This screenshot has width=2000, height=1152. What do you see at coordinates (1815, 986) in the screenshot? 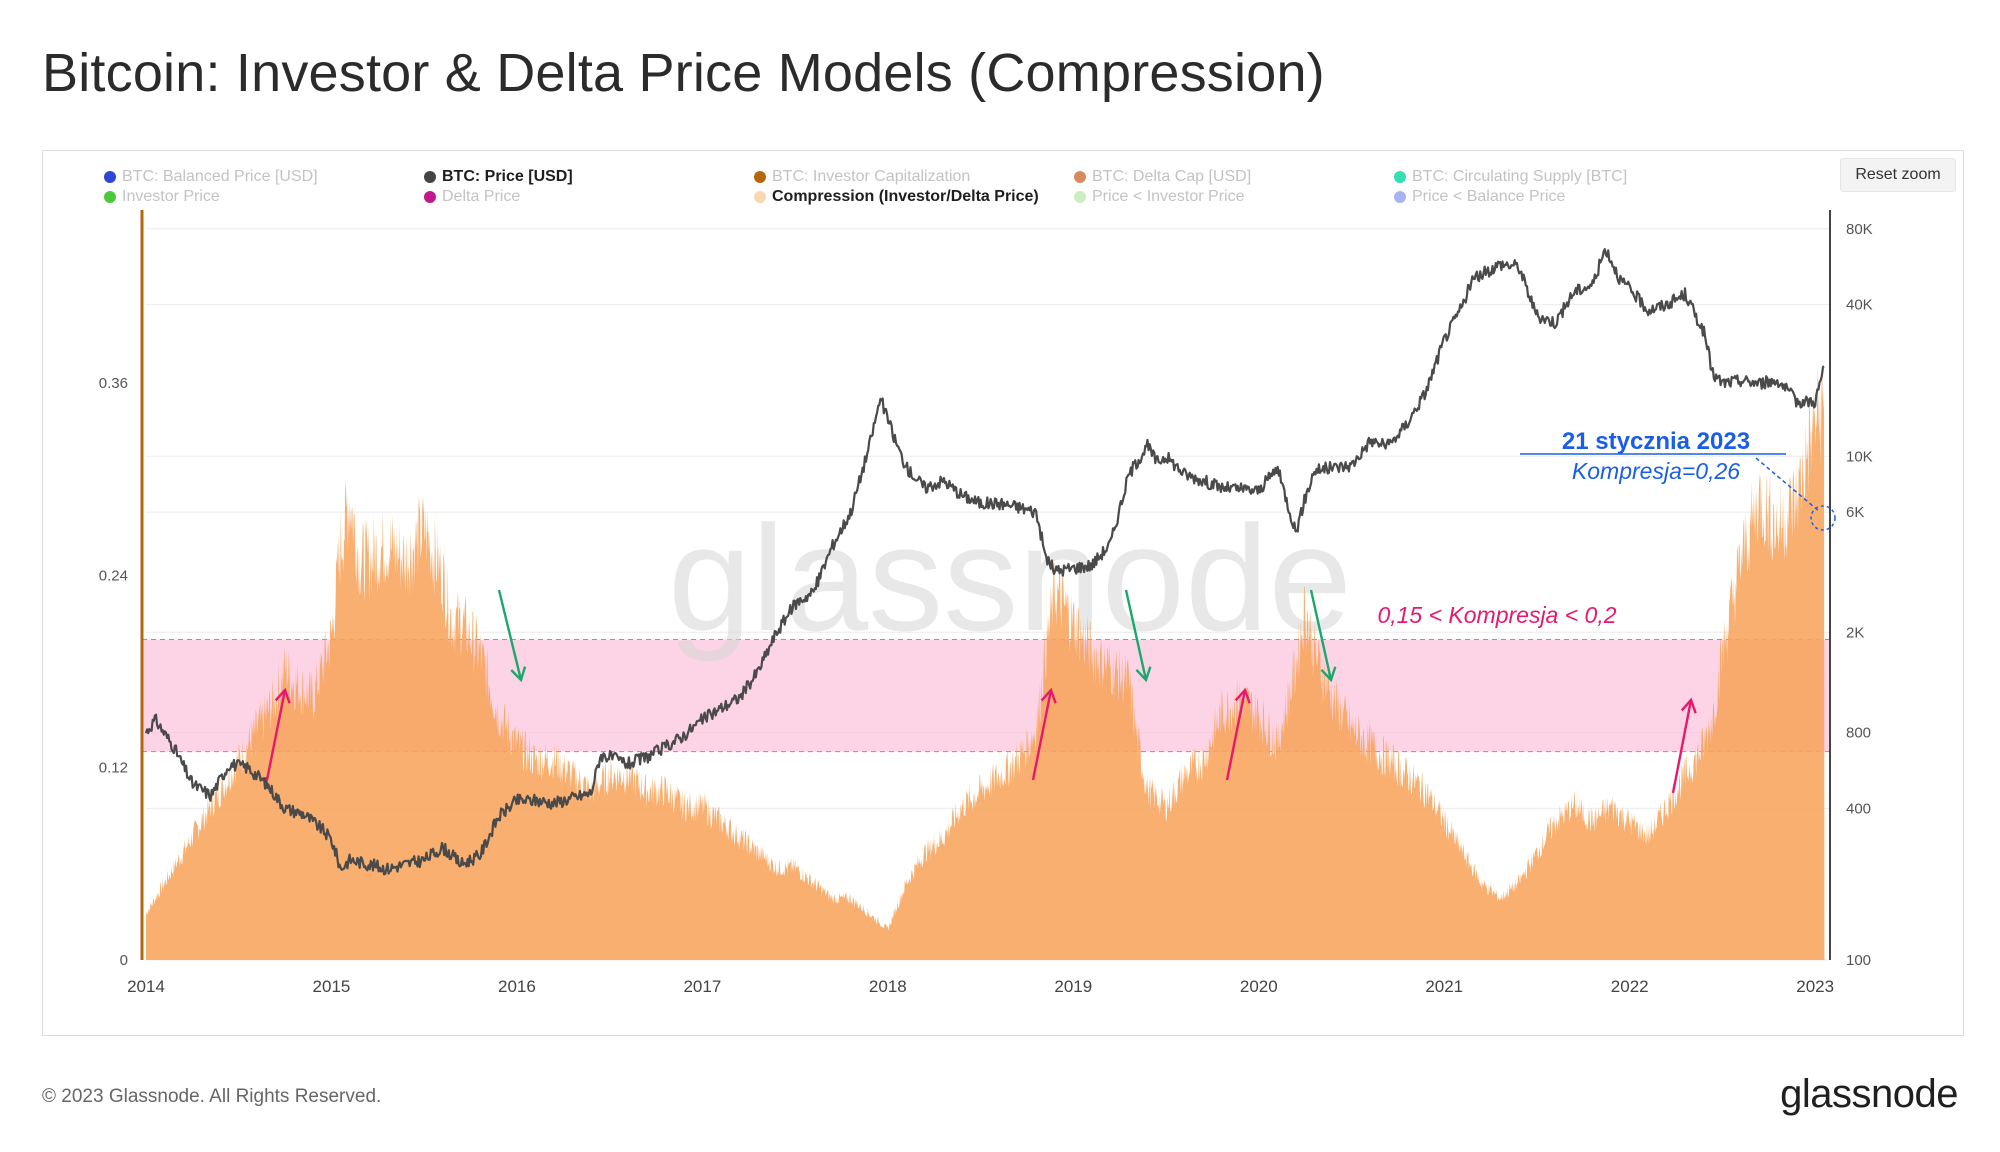
I see `x-tick-label: 2023` at bounding box center [1815, 986].